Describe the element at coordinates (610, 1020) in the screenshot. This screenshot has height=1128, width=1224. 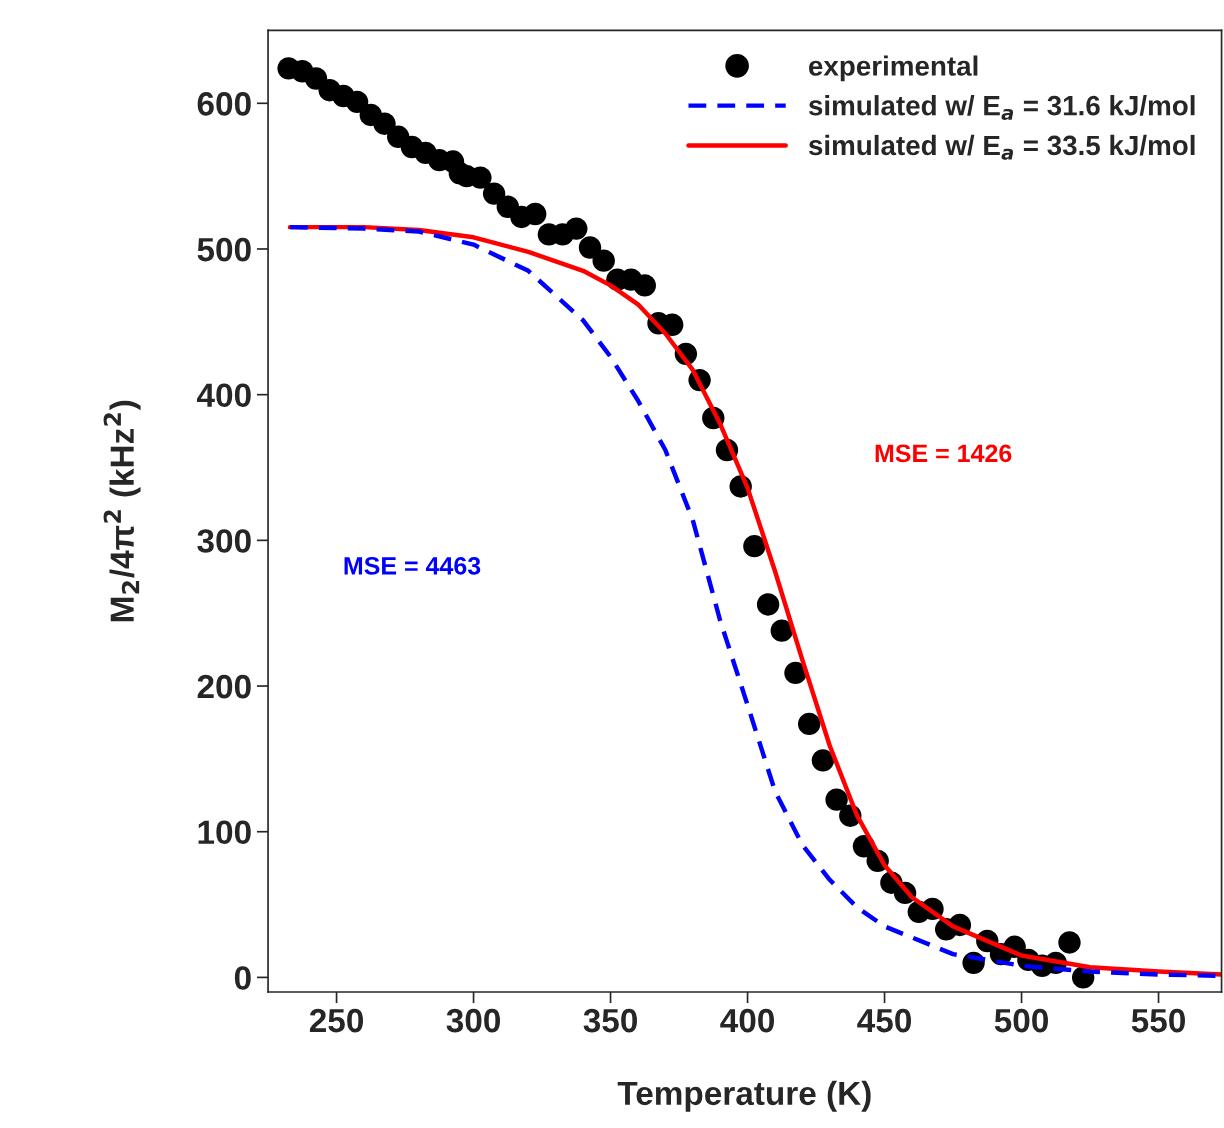
I see `x-tick-label: 350` at that location.